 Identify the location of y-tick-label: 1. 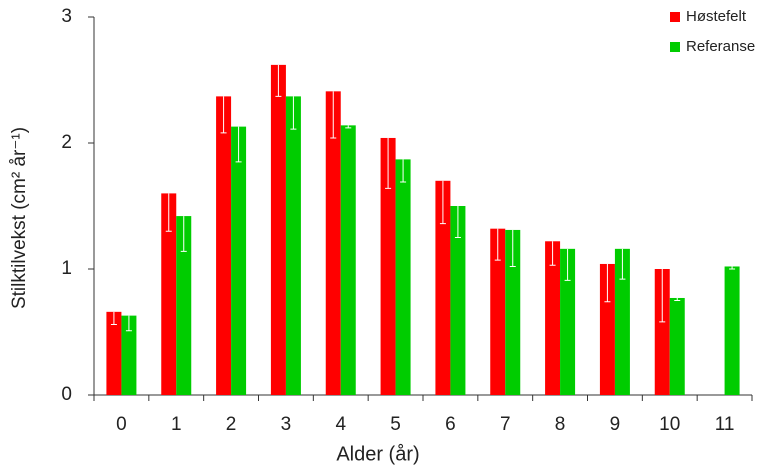
(66, 268).